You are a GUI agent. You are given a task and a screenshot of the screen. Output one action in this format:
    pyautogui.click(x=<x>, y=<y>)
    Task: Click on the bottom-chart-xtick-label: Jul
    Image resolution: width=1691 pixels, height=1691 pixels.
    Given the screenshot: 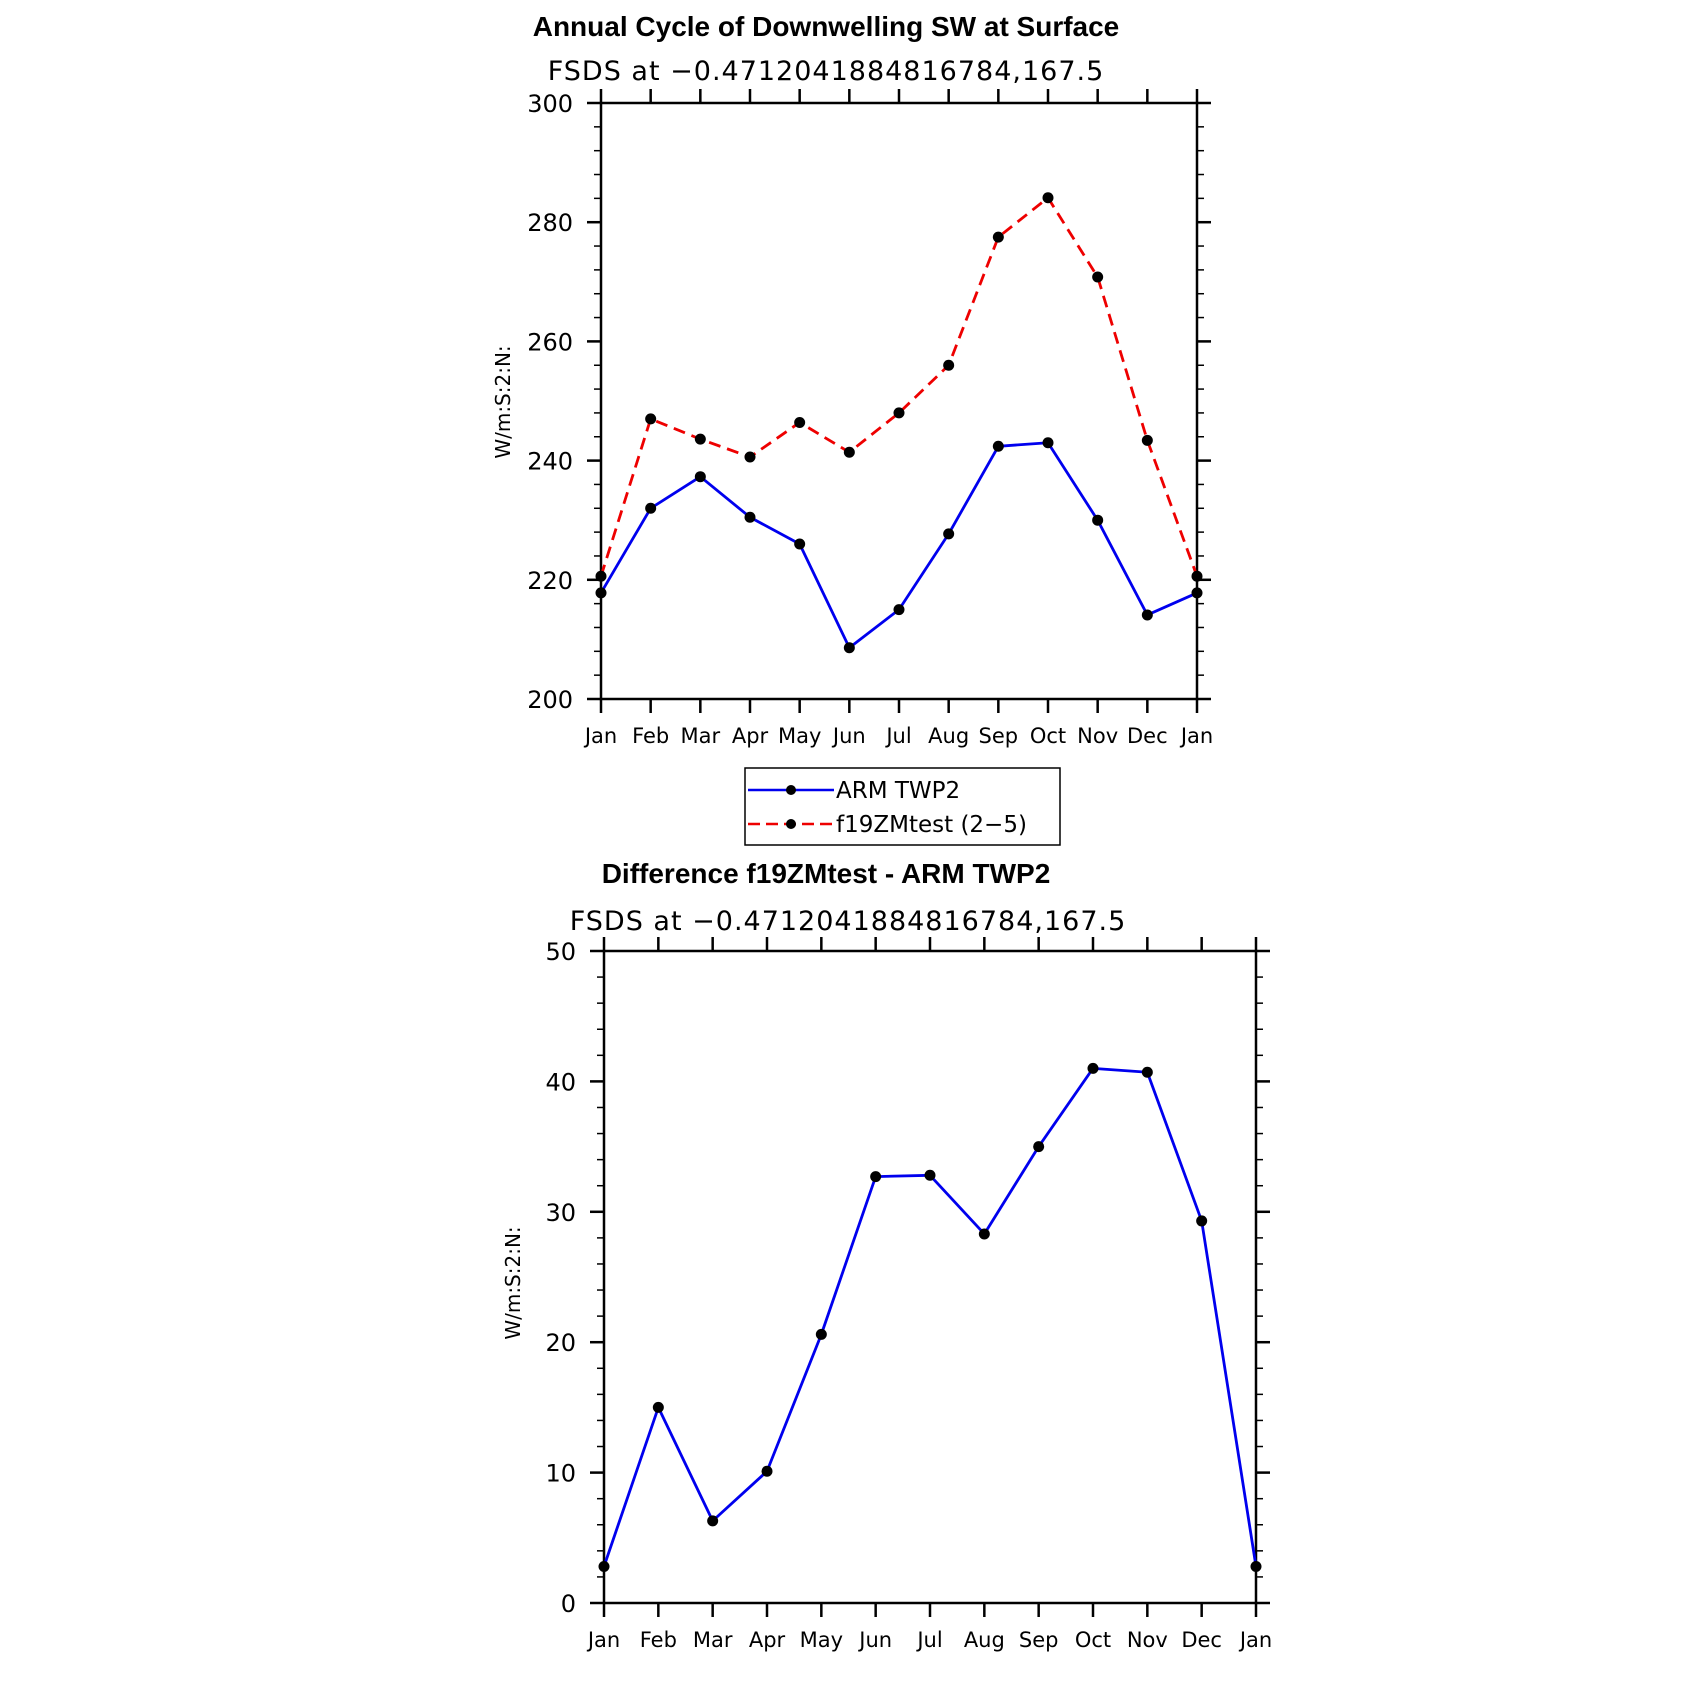 What is the action you would take?
    pyautogui.click(x=928, y=1640)
    